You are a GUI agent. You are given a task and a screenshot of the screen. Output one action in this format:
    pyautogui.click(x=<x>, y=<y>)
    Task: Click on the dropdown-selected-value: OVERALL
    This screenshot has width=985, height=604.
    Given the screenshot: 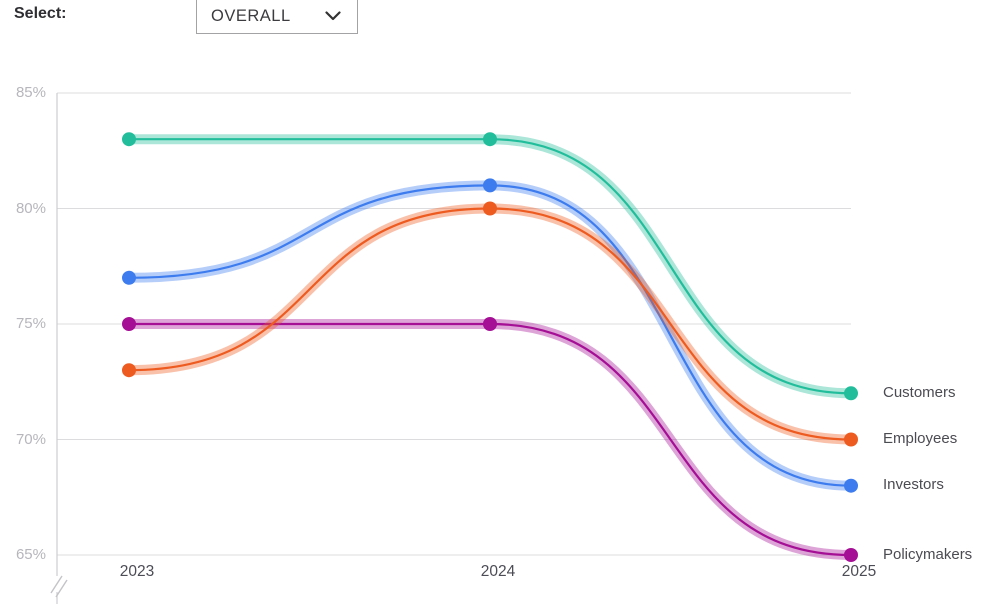 What is the action you would take?
    pyautogui.click(x=251, y=15)
    